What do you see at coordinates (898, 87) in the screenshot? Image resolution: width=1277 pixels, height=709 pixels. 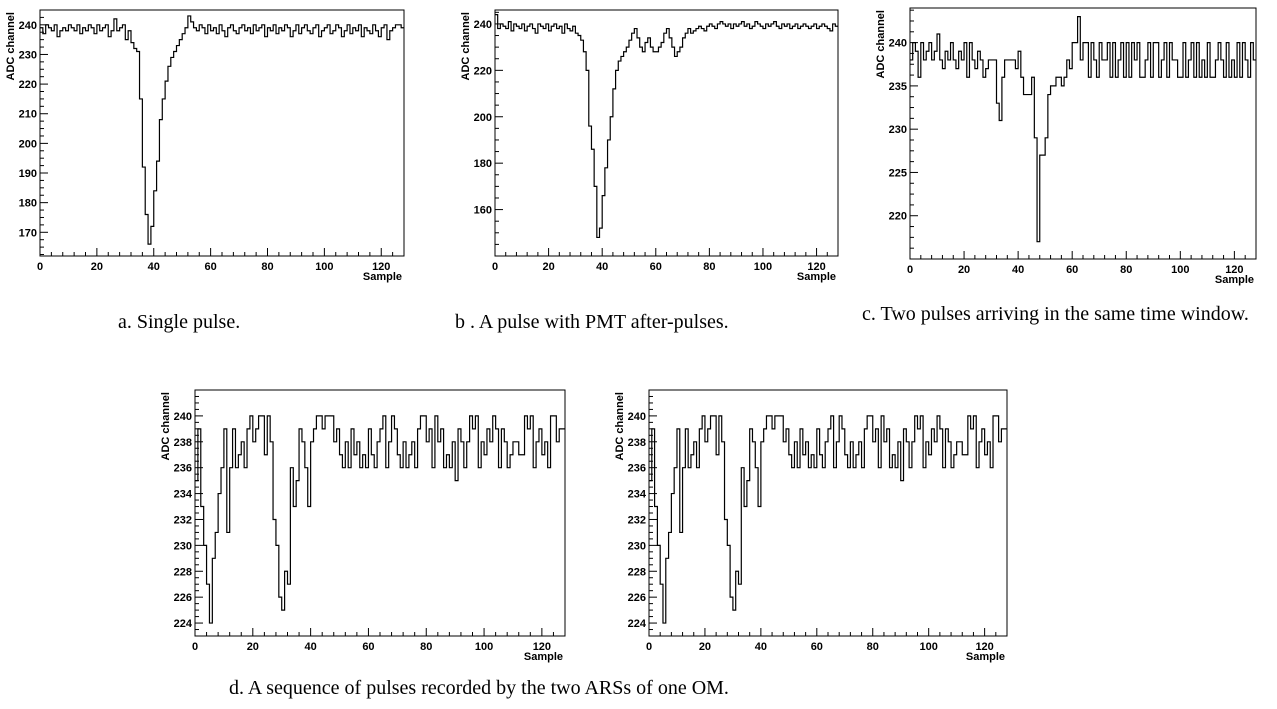 I see `y-tick-label: 235` at bounding box center [898, 87].